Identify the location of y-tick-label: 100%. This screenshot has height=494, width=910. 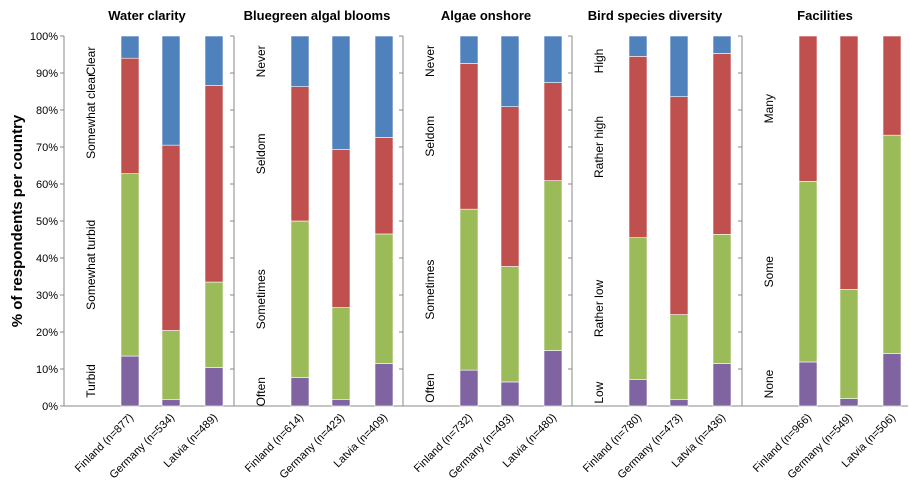
(44, 37).